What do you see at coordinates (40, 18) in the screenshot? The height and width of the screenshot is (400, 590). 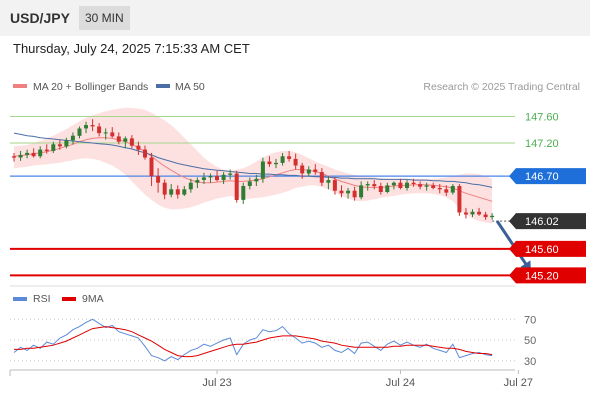 I see `symbol-label: USD/JPY` at bounding box center [40, 18].